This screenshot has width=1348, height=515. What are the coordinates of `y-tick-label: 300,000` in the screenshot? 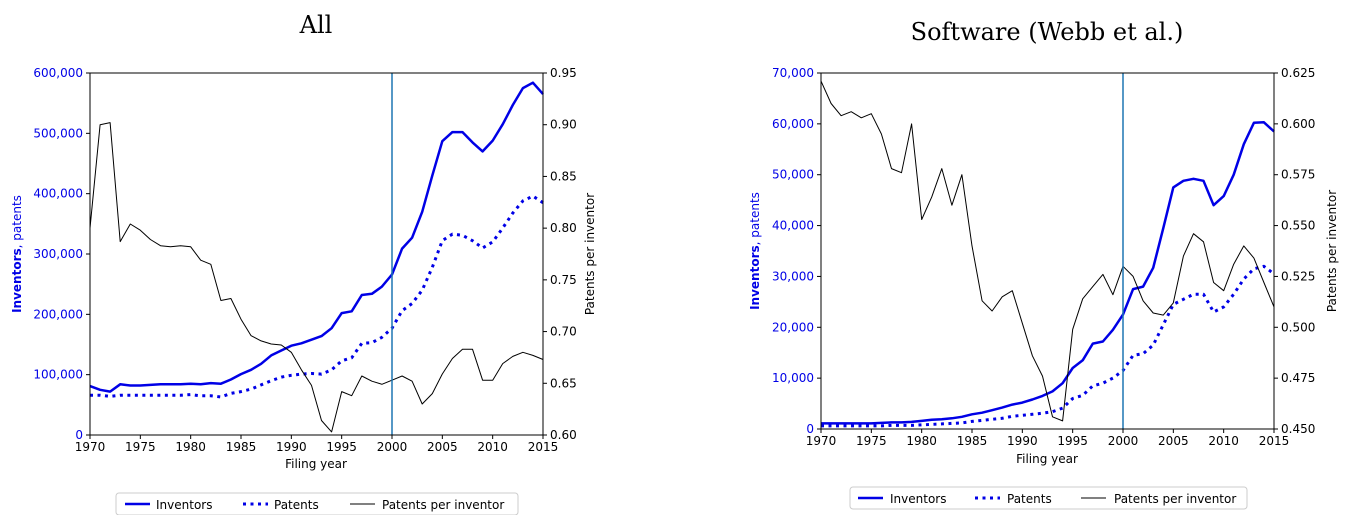 It's located at (58, 254).